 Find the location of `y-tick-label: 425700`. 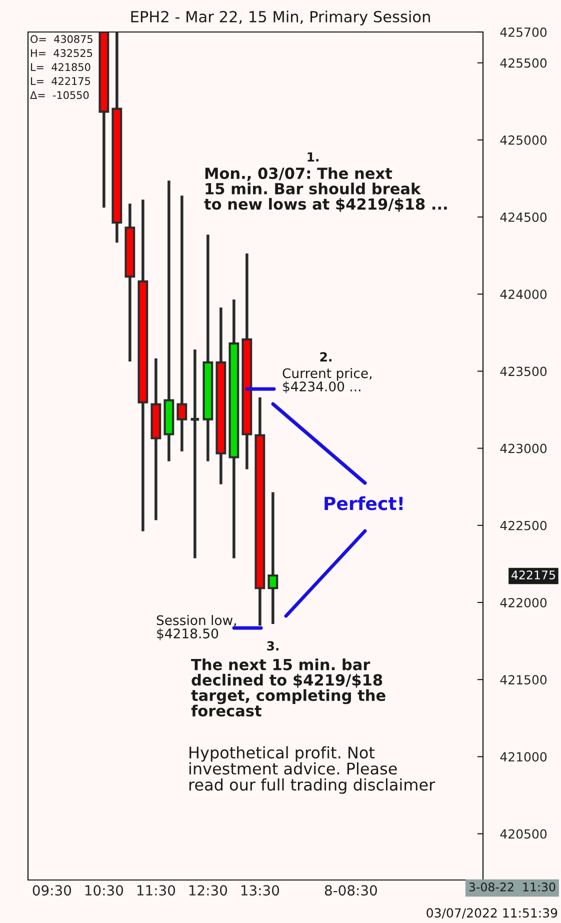

y-tick-label: 425700 is located at coordinates (523, 32).